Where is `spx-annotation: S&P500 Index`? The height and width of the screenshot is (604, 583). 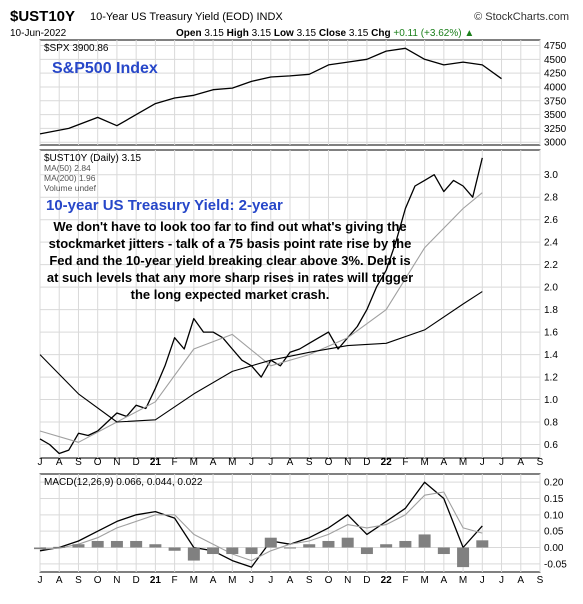
spx-annotation: S&P500 Index is located at coordinates (105, 68).